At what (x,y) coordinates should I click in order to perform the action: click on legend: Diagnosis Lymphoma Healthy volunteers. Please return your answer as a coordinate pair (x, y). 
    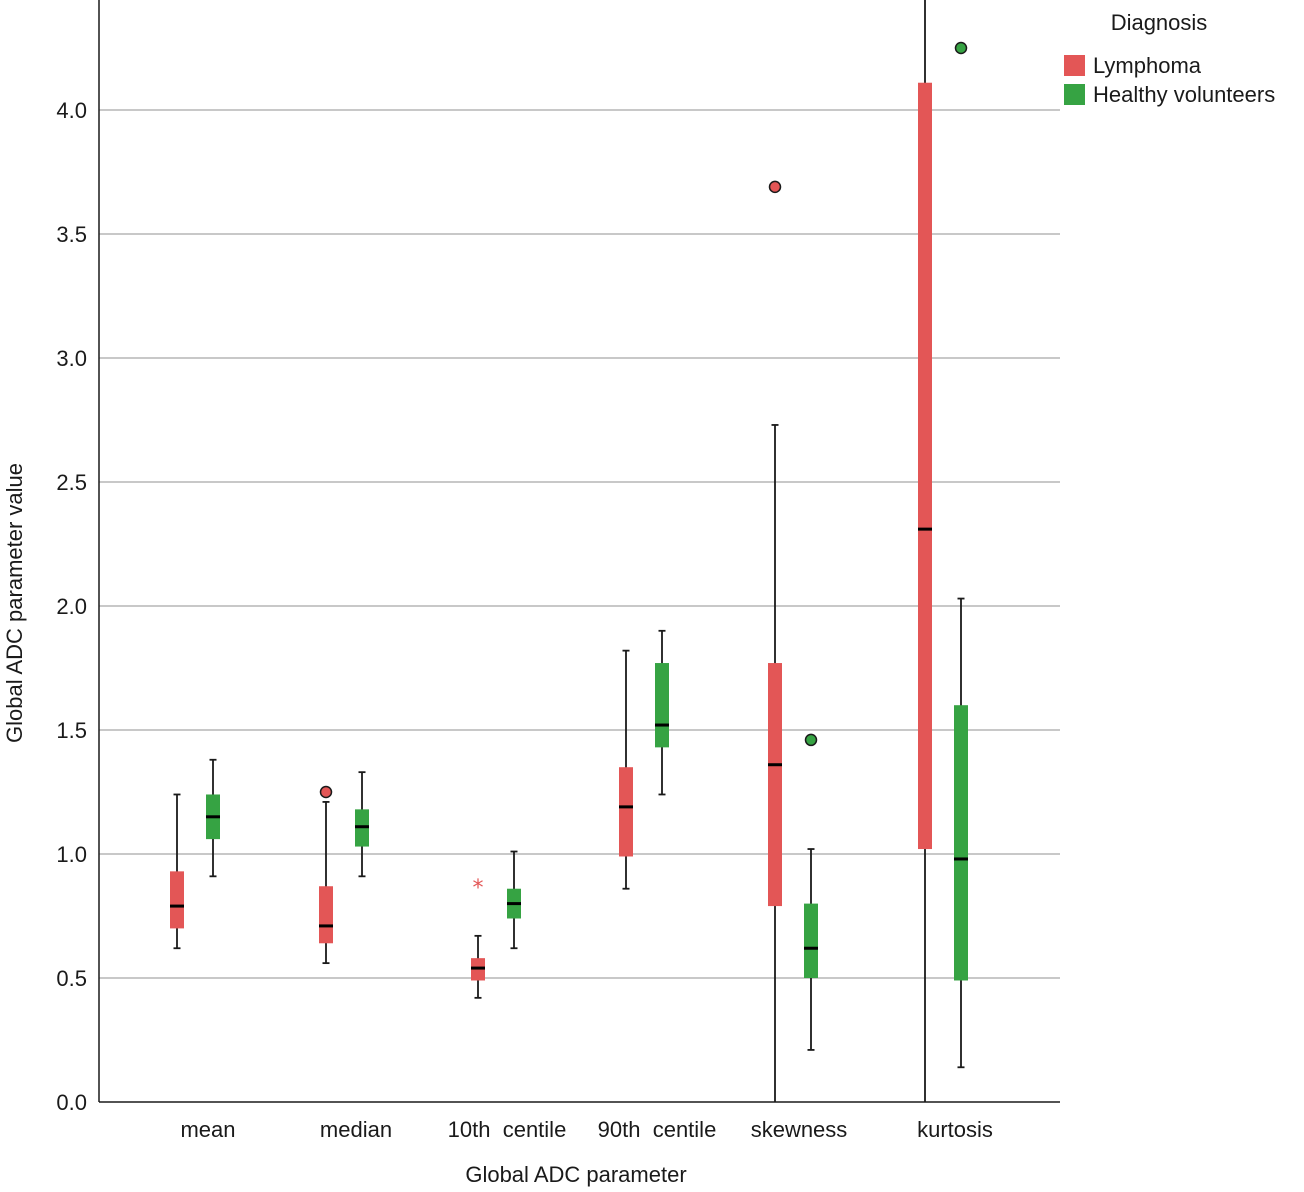
    Looking at the image, I should click on (1169, 58).